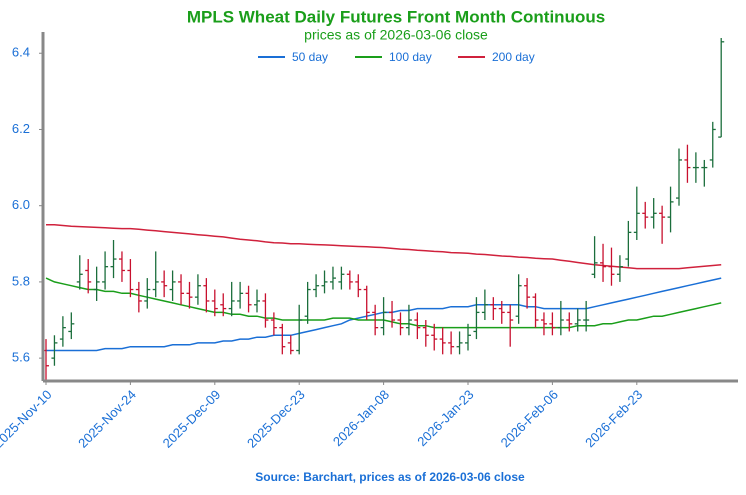 The image size is (746, 495). I want to click on x-tick-label: 2026-Jan-23, so click(445, 418).